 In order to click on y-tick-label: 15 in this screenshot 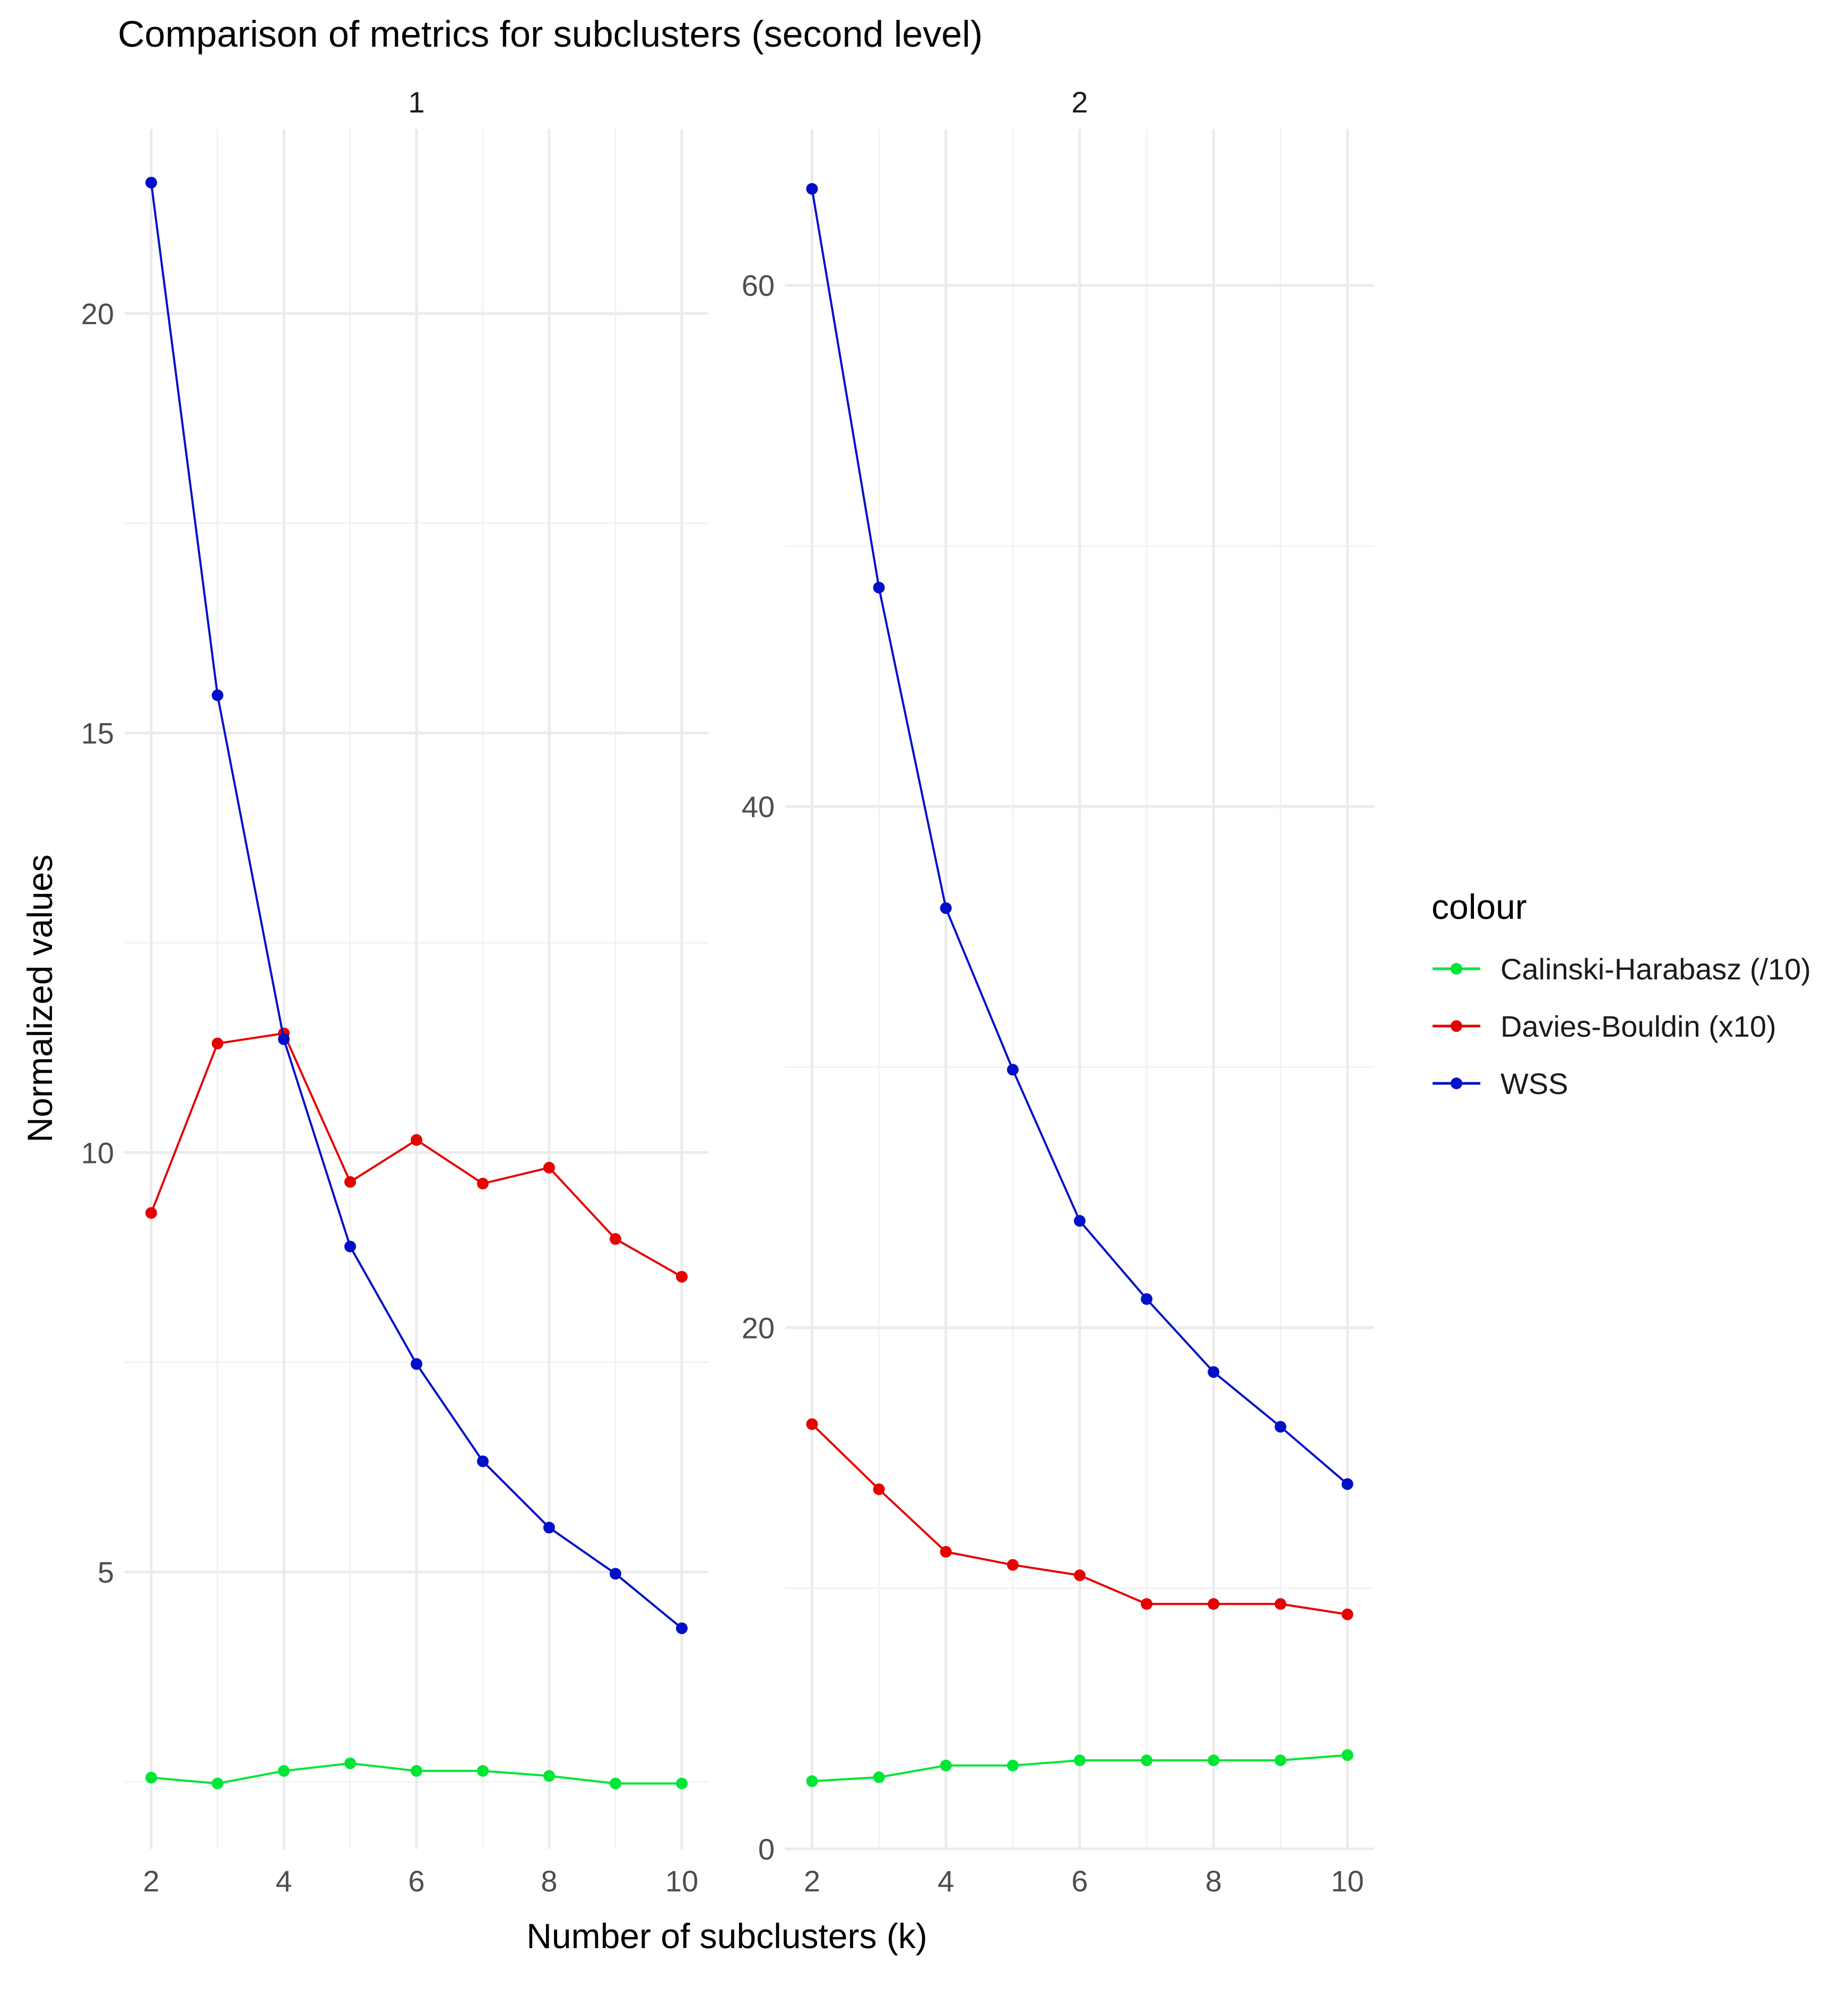, I will do `click(97, 734)`.